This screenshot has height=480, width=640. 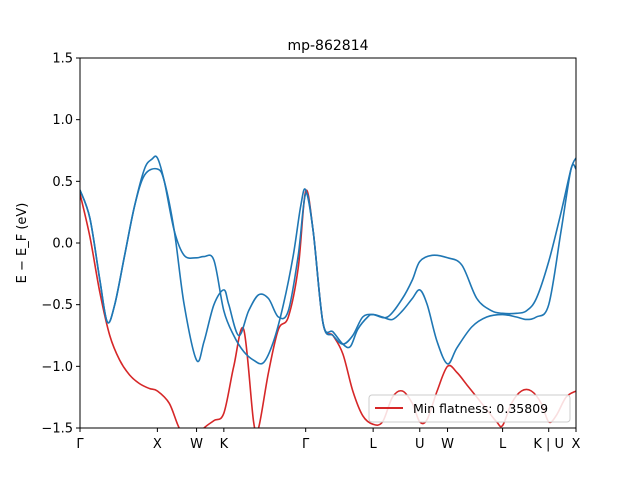 I want to click on x-axis: Γ X W K Γ L U W L K | U X, so click(x=328, y=440).